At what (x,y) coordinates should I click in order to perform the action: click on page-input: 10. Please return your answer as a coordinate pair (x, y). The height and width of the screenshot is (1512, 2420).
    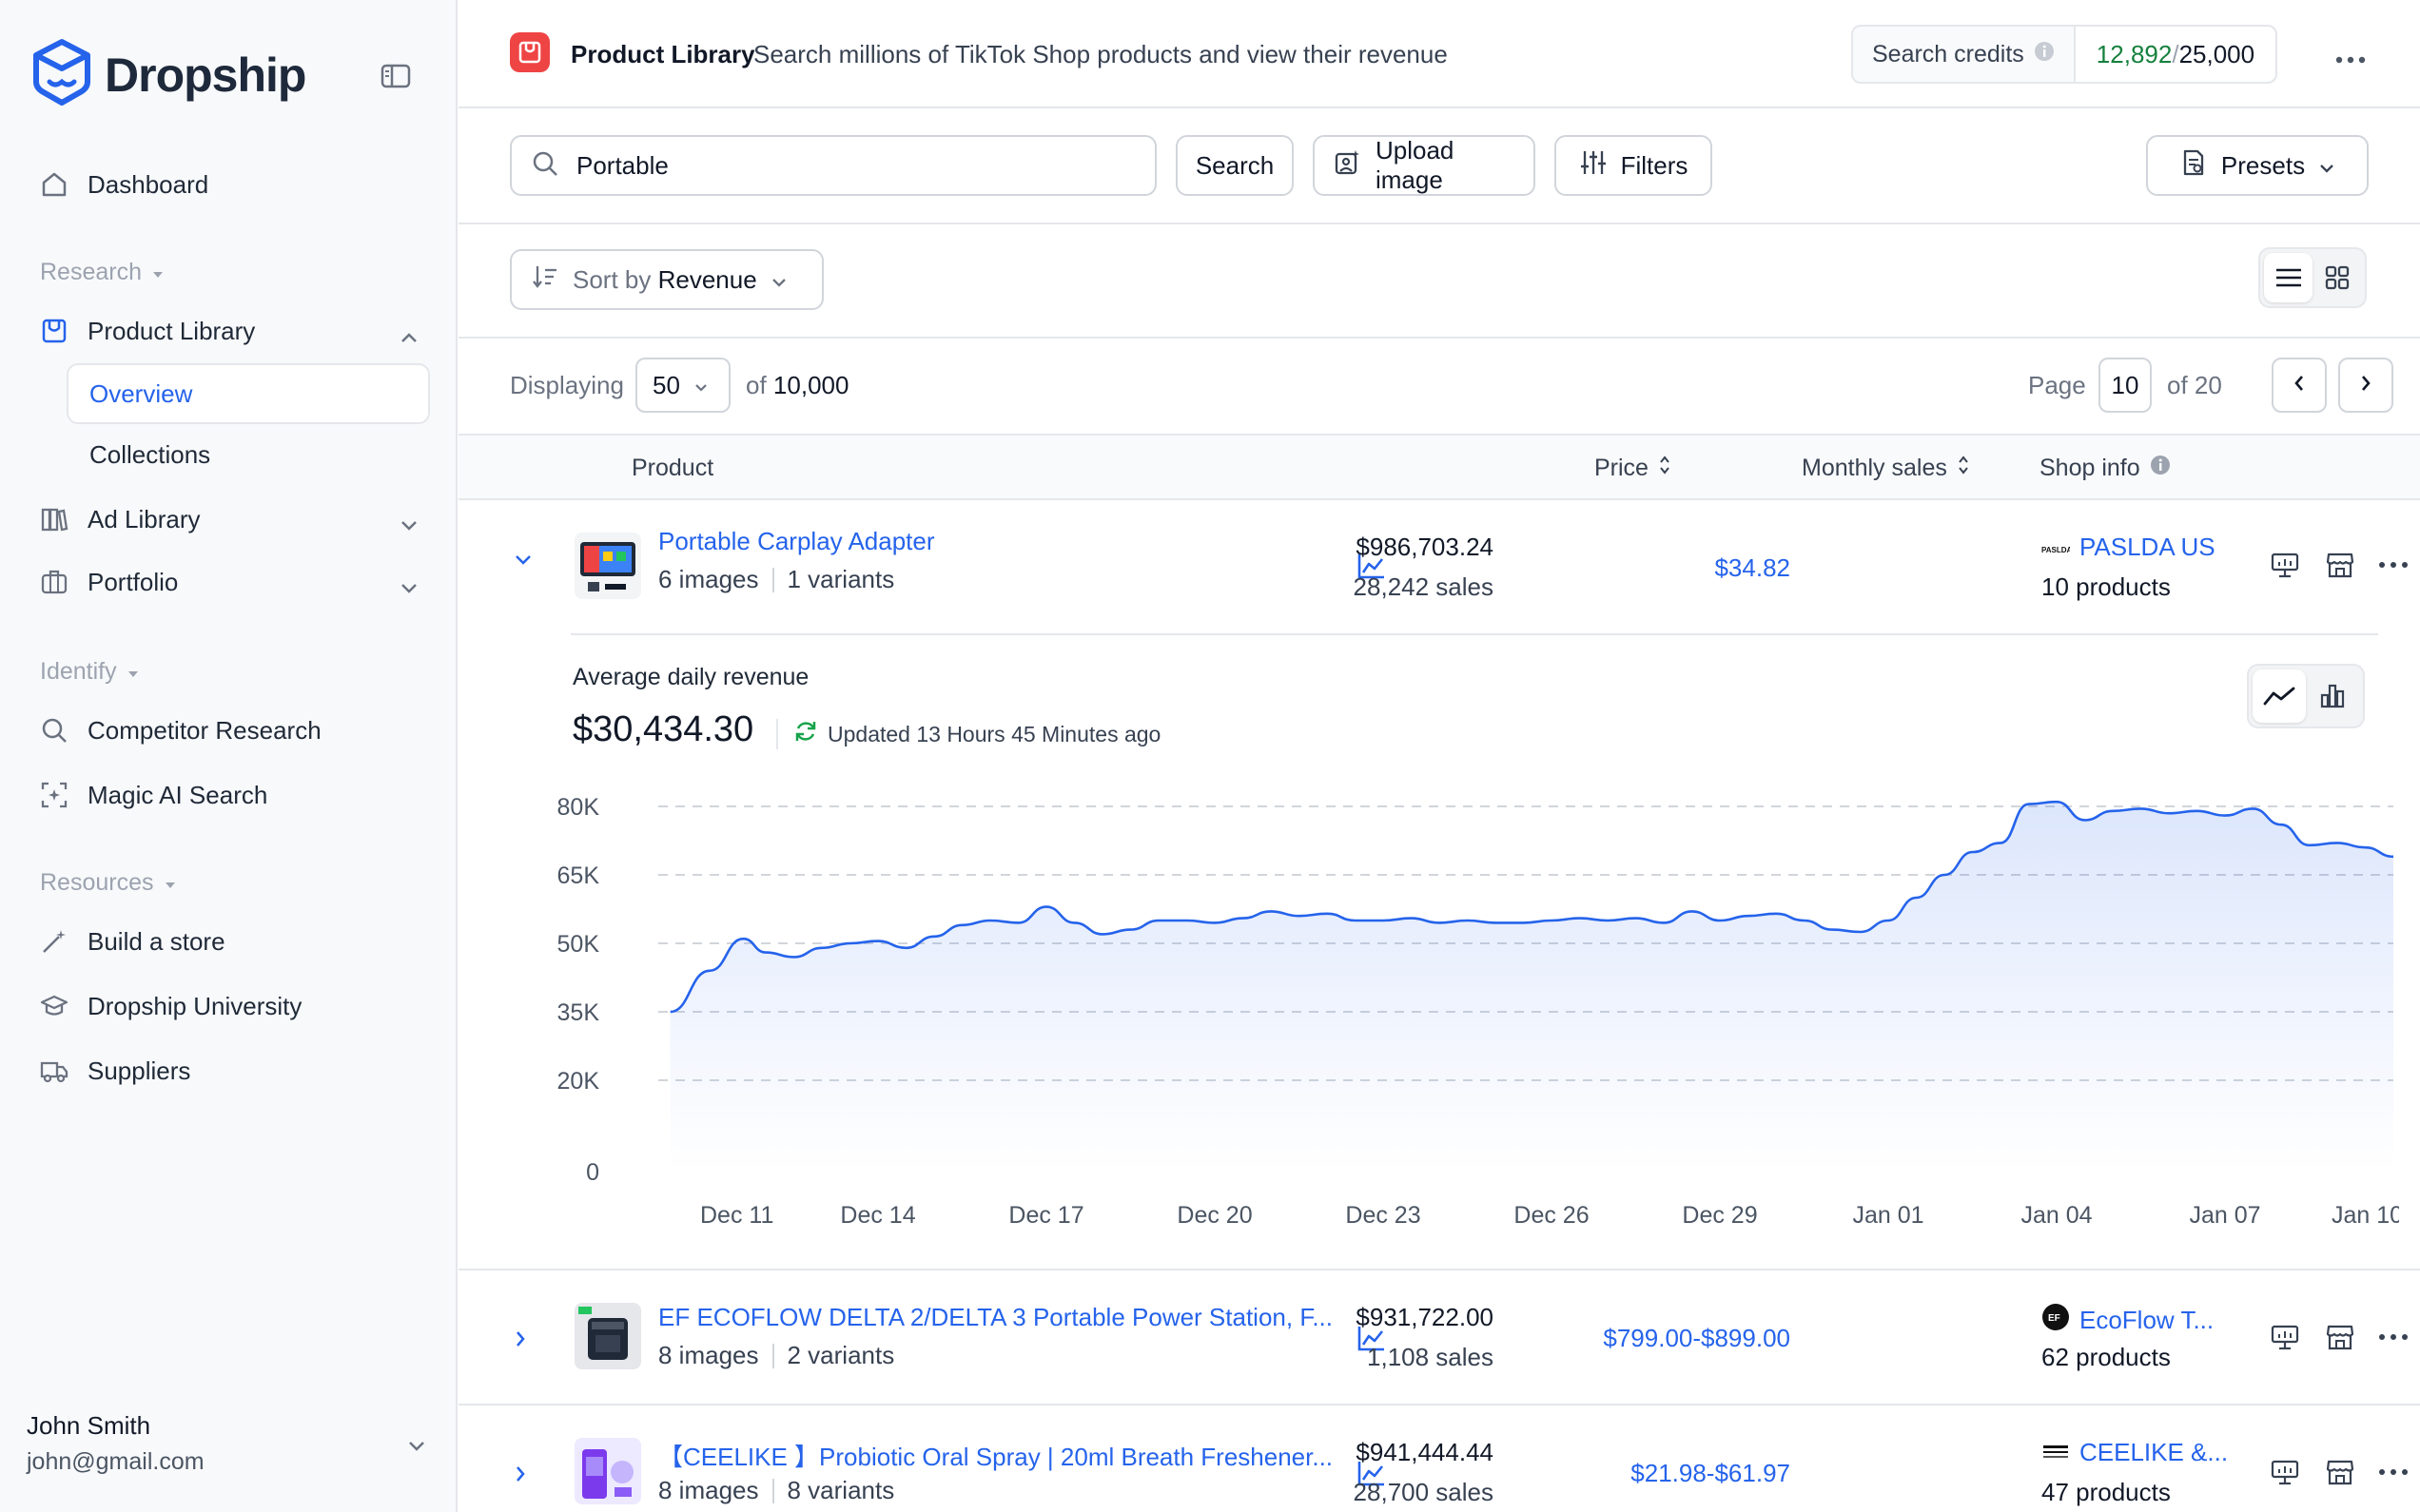
    Looking at the image, I should click on (2125, 385).